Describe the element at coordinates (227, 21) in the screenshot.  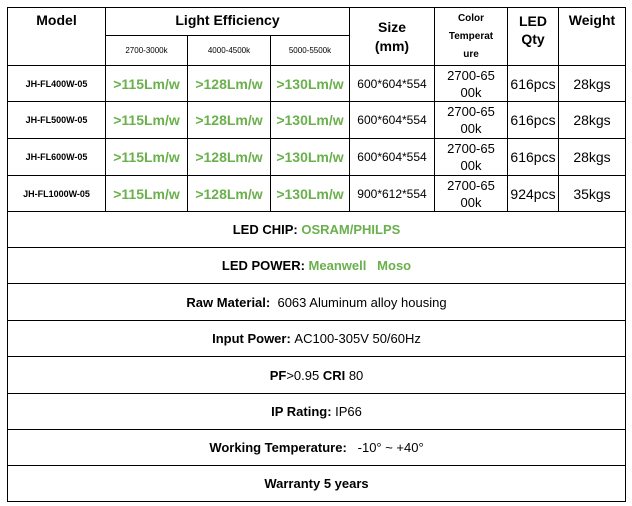
I see `header-light-efficiency: Light Efficiency` at that location.